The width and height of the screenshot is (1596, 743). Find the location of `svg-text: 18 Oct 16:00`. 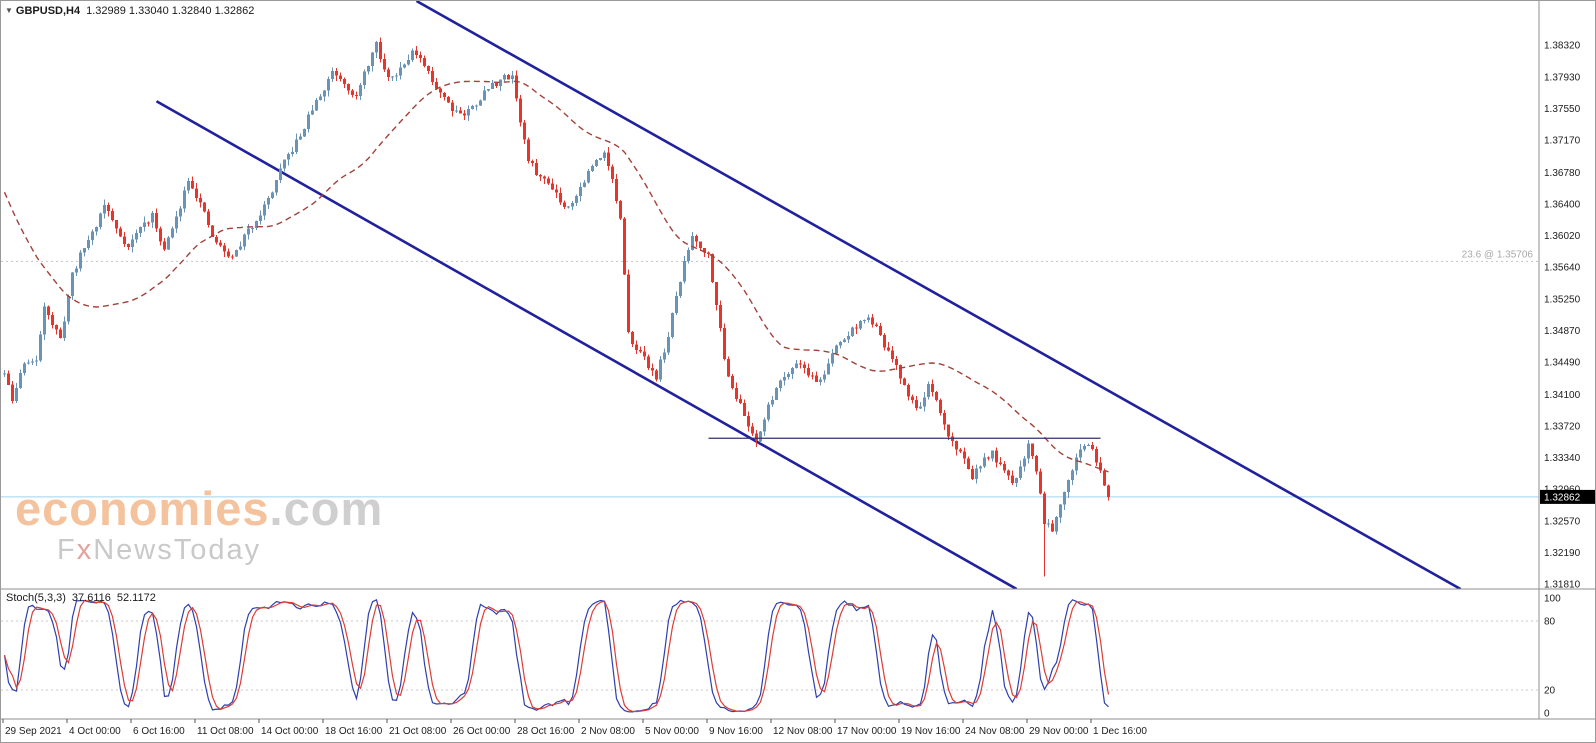

svg-text: 18 Oct 16:00 is located at coordinates (354, 731).